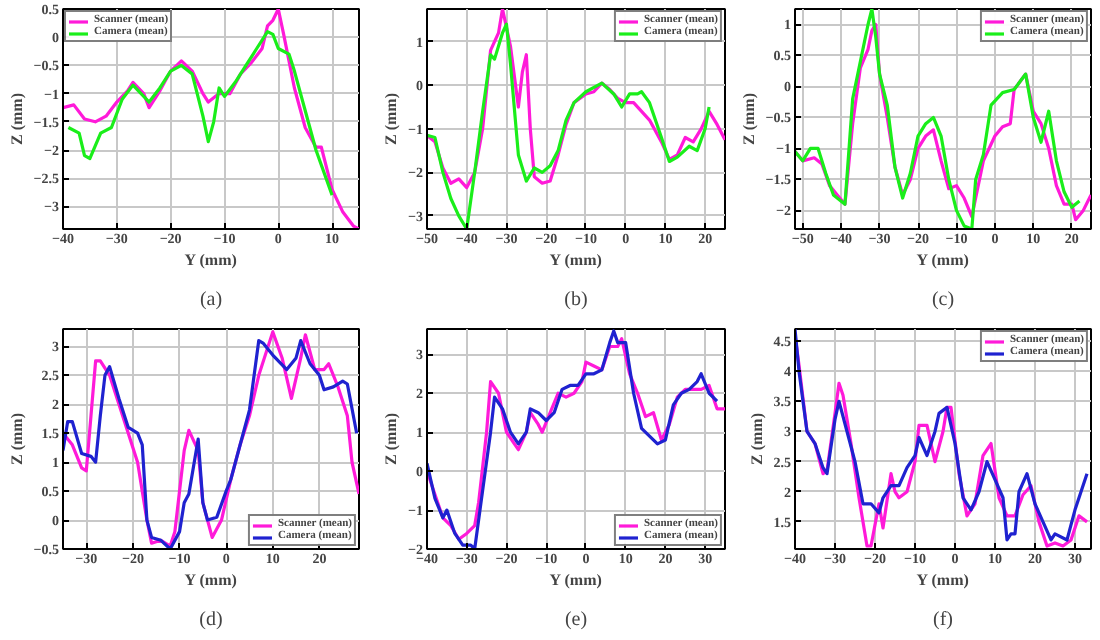 The height and width of the screenshot is (640, 1100). I want to click on text: (a), so click(211, 300).